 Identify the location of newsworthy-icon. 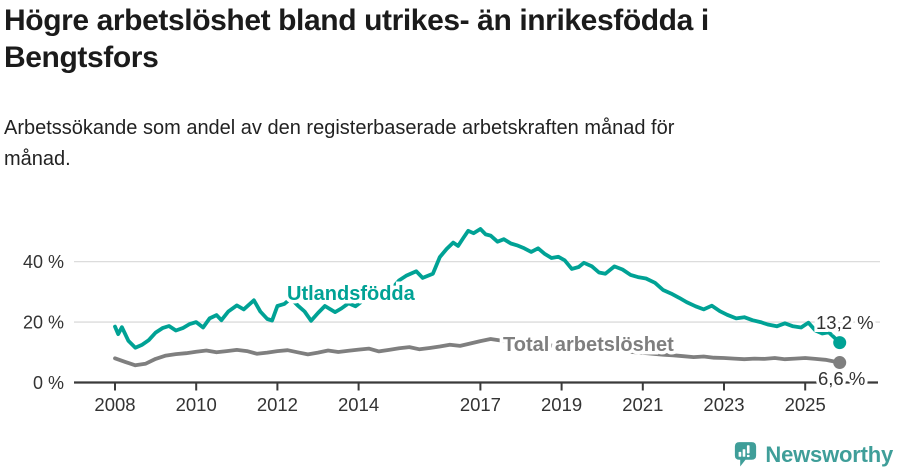
(746, 454).